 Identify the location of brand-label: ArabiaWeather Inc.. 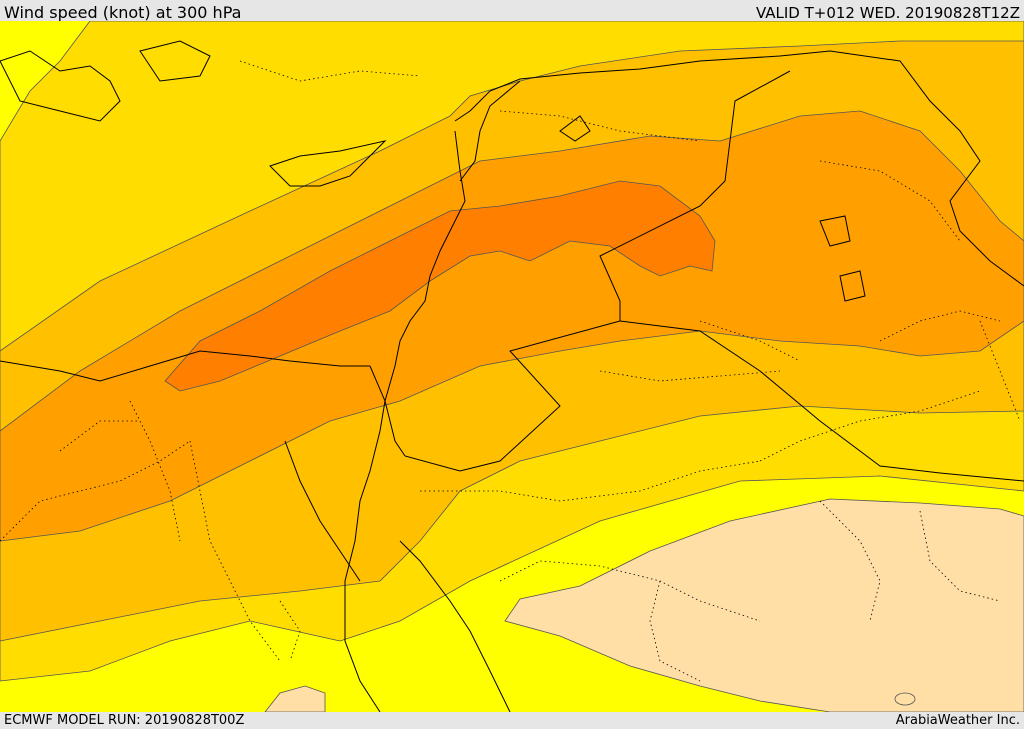
(957, 720).